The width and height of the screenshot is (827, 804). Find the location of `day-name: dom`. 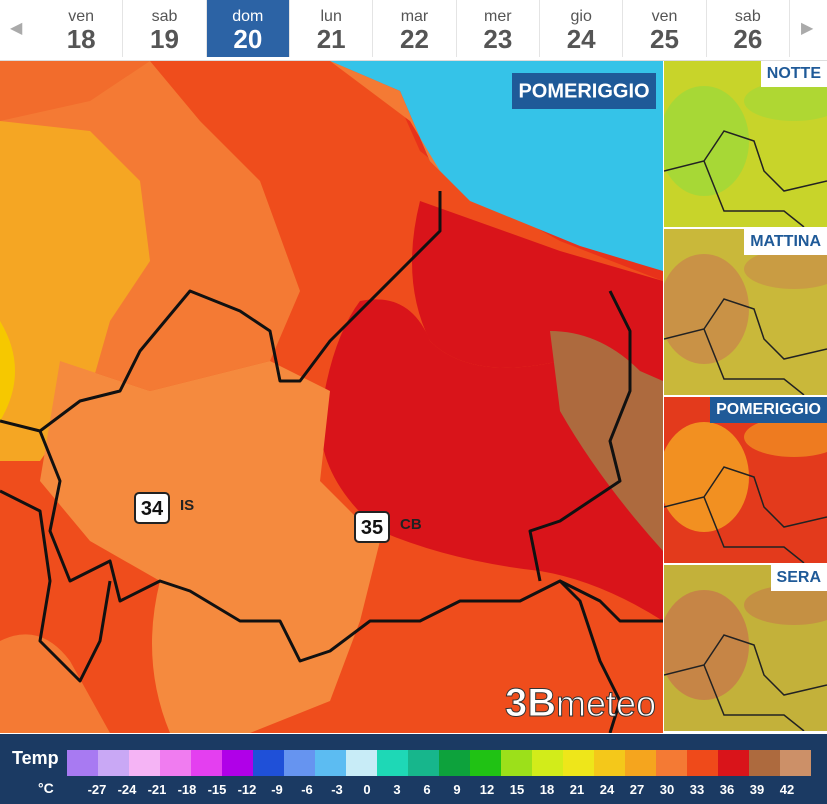

day-name: dom is located at coordinates (248, 16).